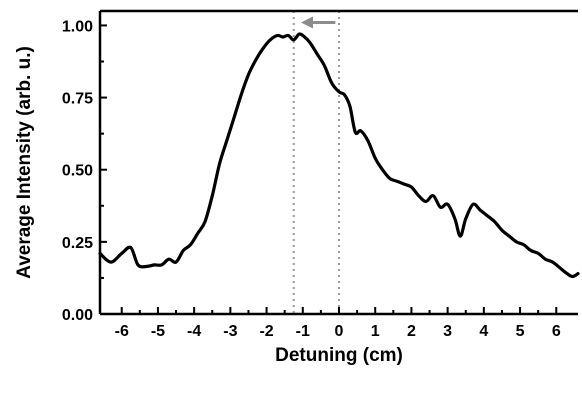  What do you see at coordinates (24, 162) in the screenshot?
I see `y-axis-title: Average Intensity (arb. u.)` at bounding box center [24, 162].